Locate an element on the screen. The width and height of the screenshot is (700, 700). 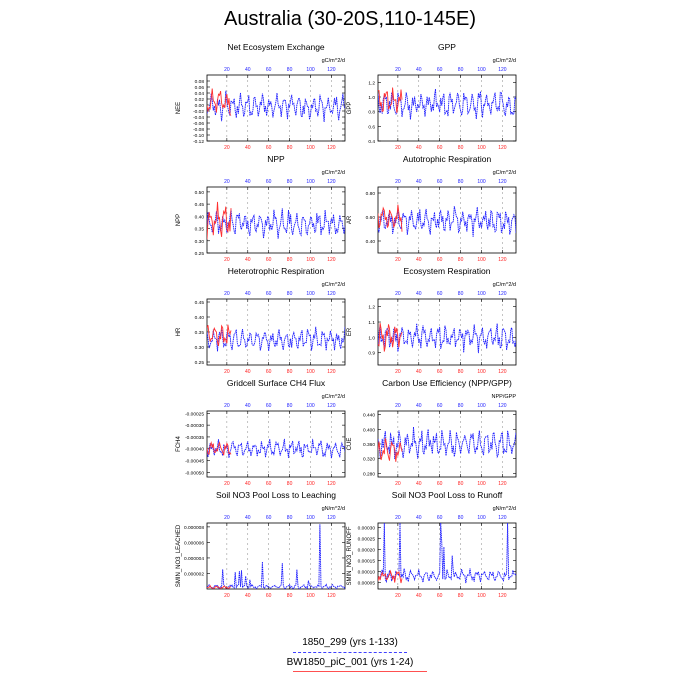
y-tick-label: 0.6 is located at coordinates (371, 127).